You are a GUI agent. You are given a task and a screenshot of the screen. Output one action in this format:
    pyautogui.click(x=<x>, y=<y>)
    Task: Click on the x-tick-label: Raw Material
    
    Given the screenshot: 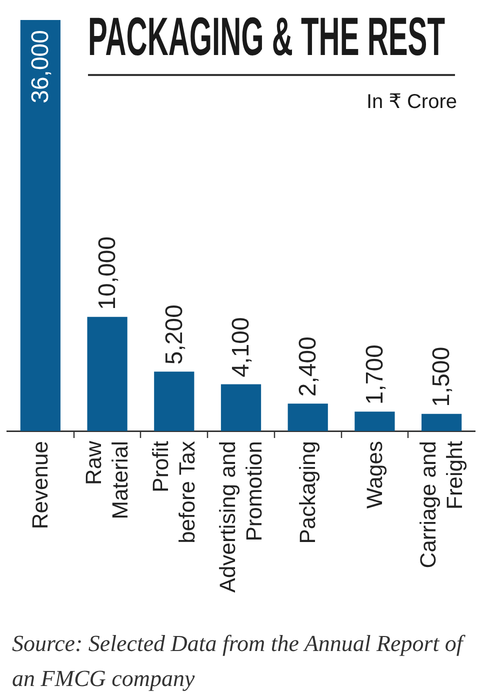 What is the action you would take?
    pyautogui.click(x=107, y=480)
    